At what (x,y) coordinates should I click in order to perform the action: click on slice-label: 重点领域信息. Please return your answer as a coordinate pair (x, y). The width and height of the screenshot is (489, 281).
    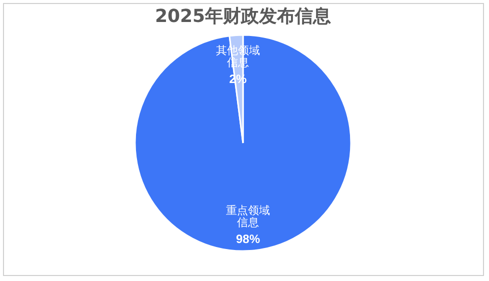
    Looking at the image, I should click on (248, 216).